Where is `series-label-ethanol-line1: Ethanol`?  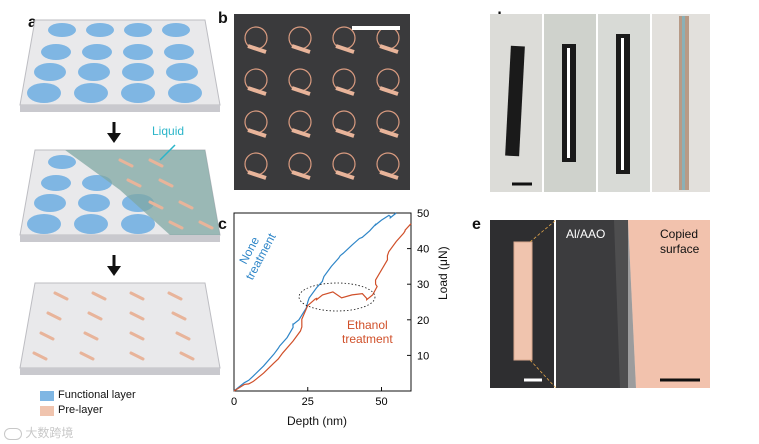 series-label-ethanol-line1: Ethanol is located at coordinates (367, 325).